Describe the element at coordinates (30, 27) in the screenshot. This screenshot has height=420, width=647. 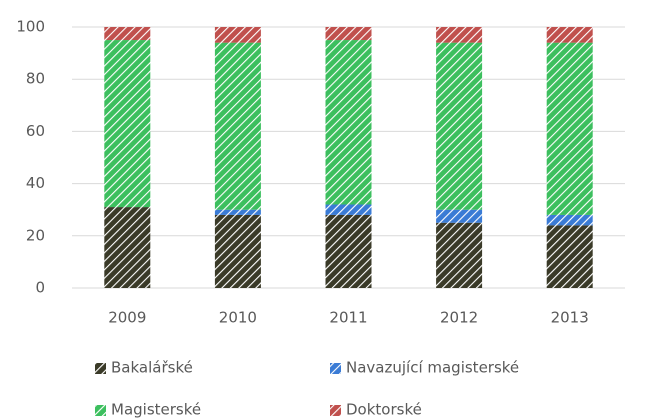
I see `y-tick-label: 100` at that location.